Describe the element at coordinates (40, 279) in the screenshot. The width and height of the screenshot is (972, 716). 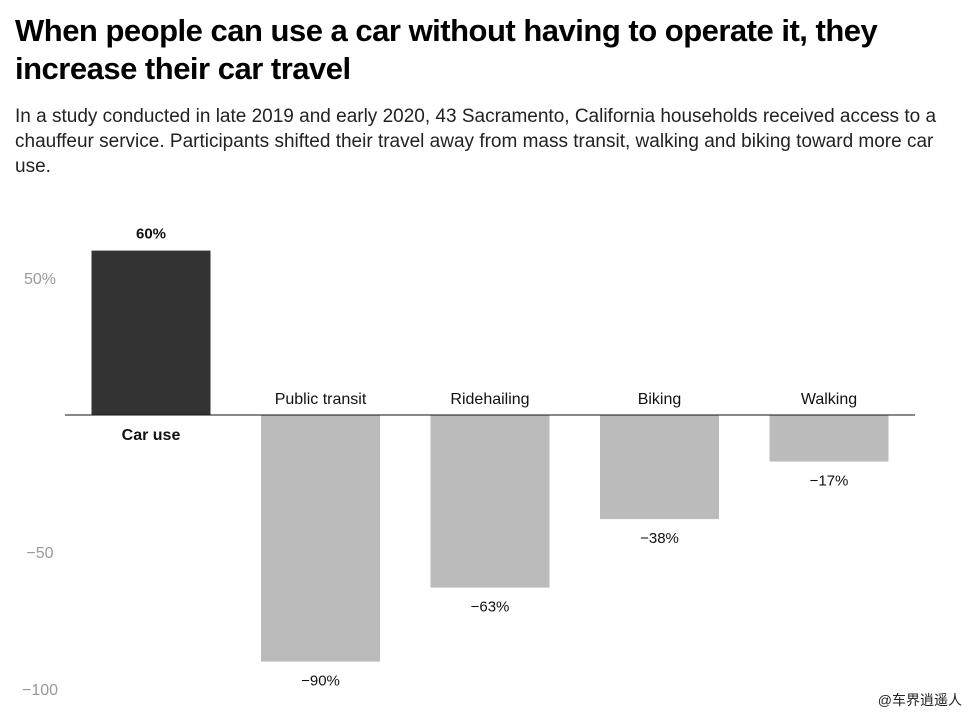
I see `y-tick-label: 50%` at that location.